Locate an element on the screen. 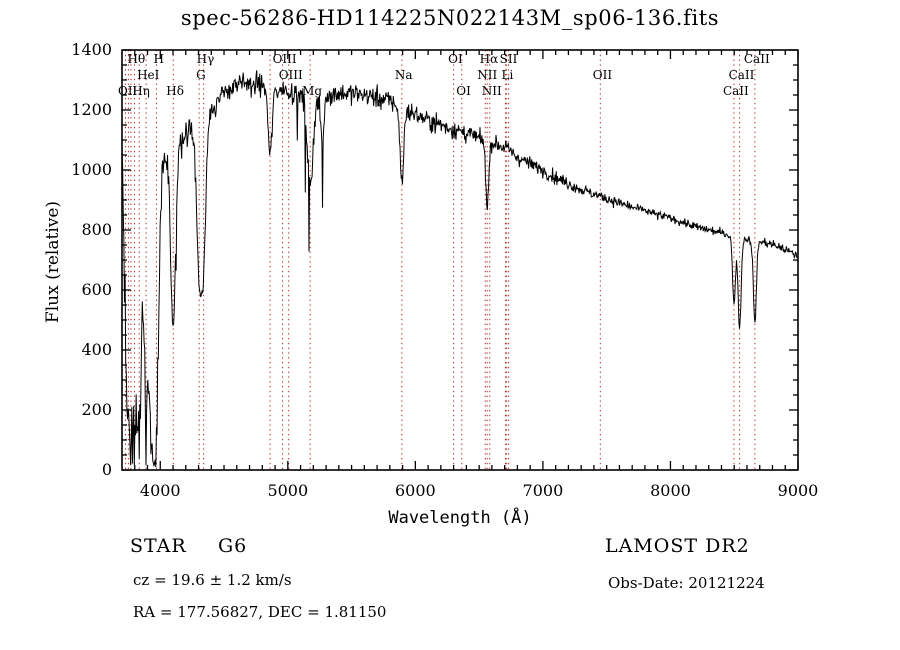 This screenshot has height=650, width=900. x-axis-label: Wavelength (Å) is located at coordinates (460, 518).